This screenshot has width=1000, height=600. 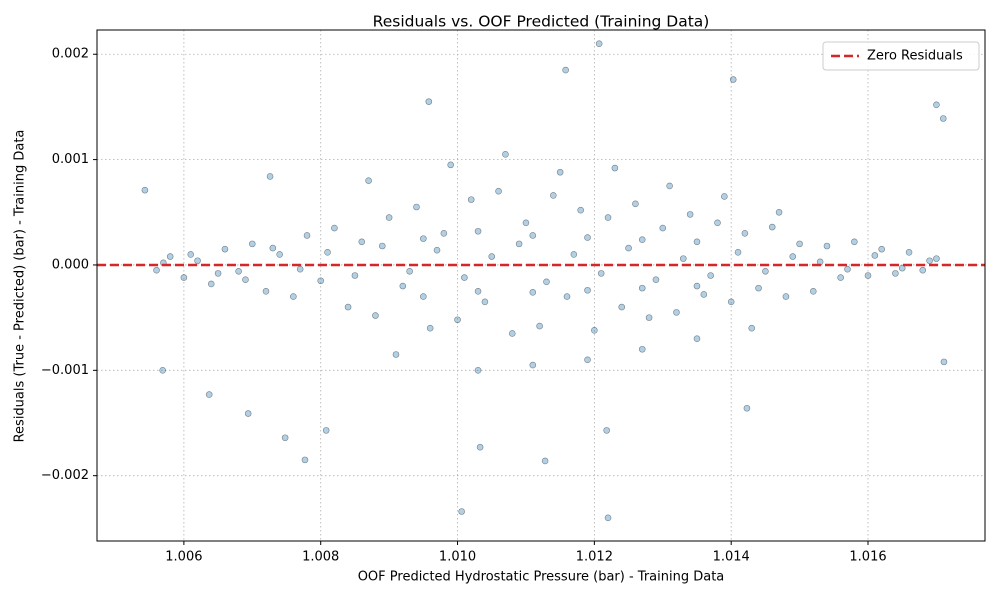 What do you see at coordinates (457, 557) in the screenshot?
I see `x-tick-label: 1.010` at bounding box center [457, 557].